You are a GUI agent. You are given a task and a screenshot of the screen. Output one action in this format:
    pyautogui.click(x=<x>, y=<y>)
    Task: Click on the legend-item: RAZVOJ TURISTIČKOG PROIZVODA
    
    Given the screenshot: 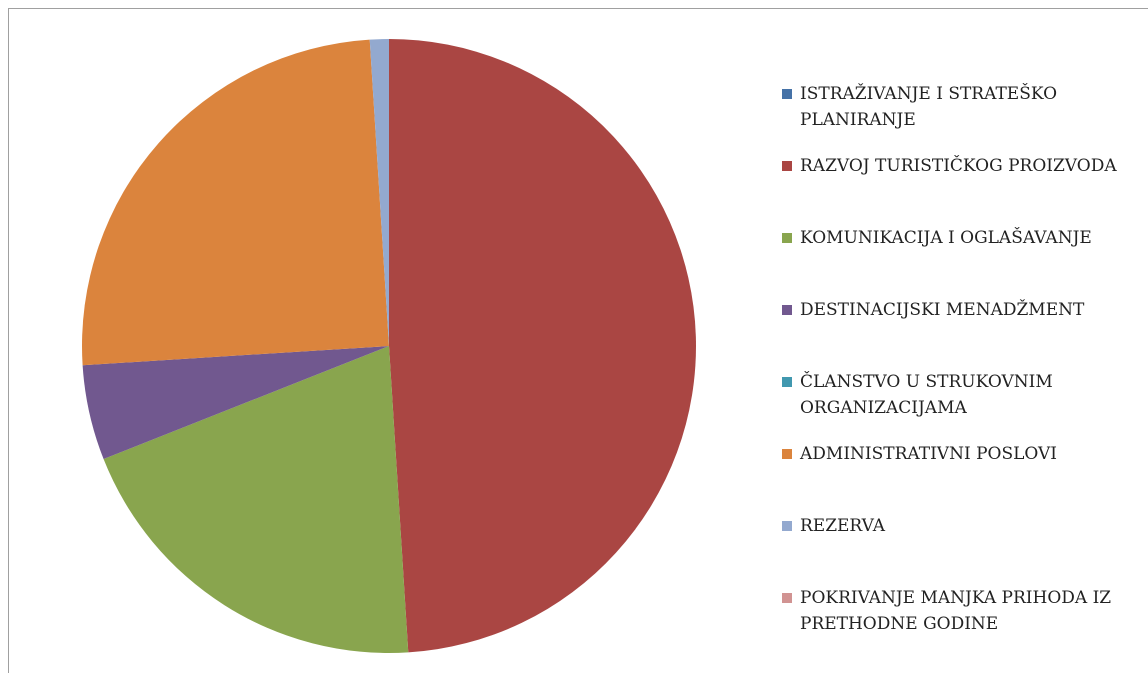 What is the action you would take?
    pyautogui.click(x=960, y=166)
    